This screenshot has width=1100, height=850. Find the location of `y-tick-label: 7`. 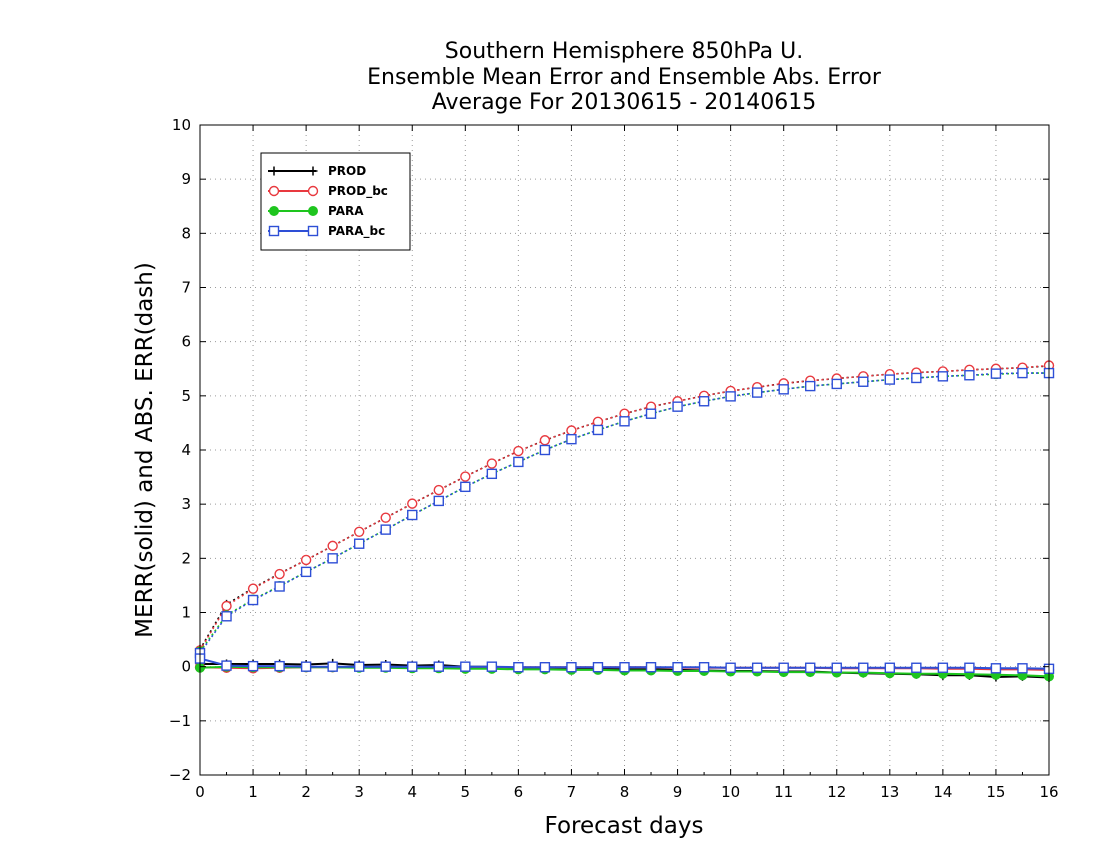

y-tick-label: 7 is located at coordinates (186, 288).